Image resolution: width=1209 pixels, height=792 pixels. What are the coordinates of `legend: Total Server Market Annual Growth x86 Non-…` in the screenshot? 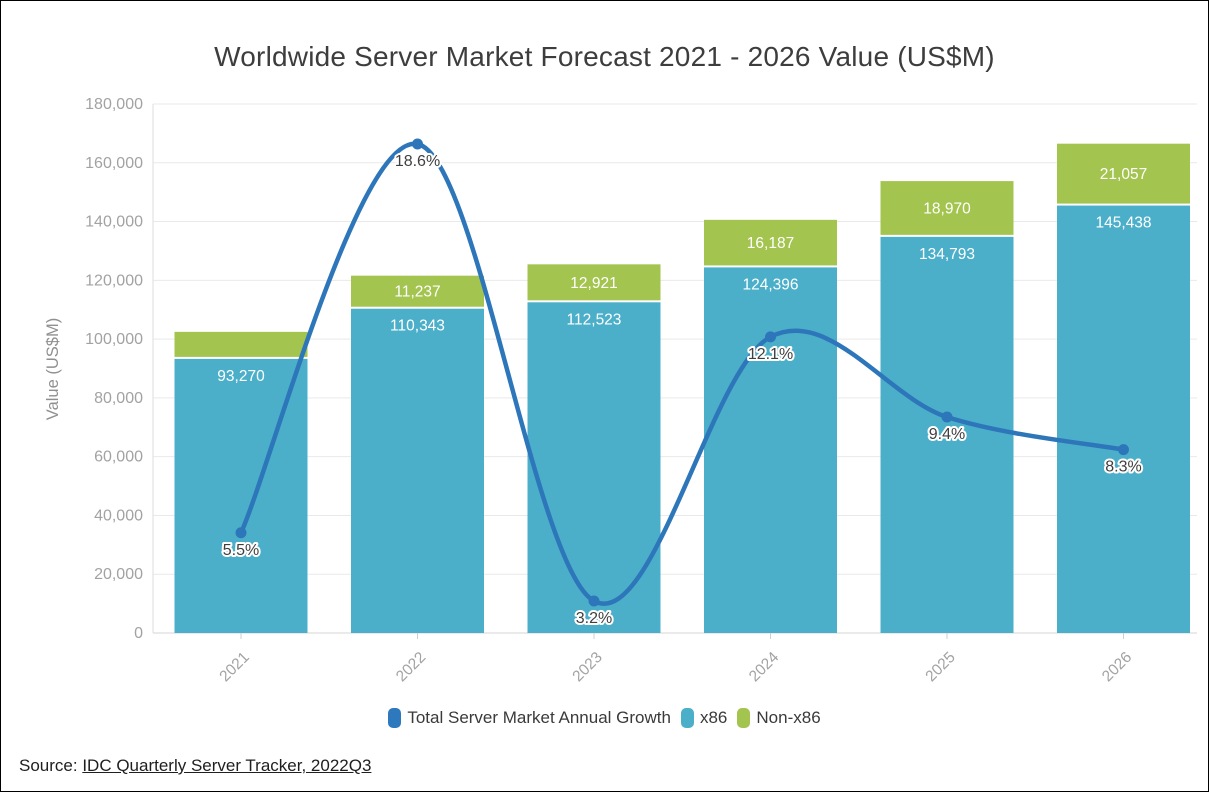 It's located at (604, 718).